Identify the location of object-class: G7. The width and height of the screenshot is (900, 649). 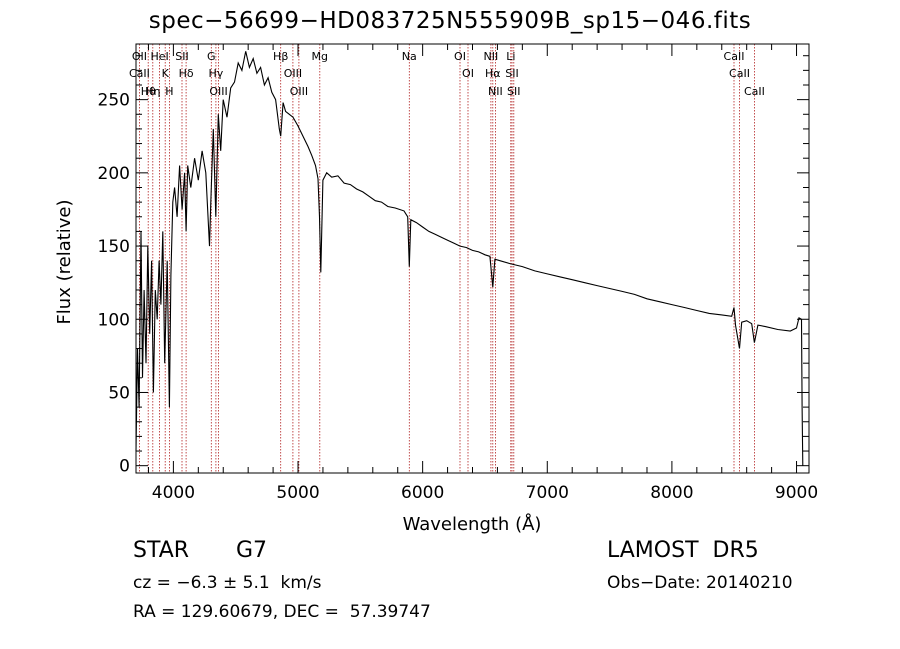
(252, 550).